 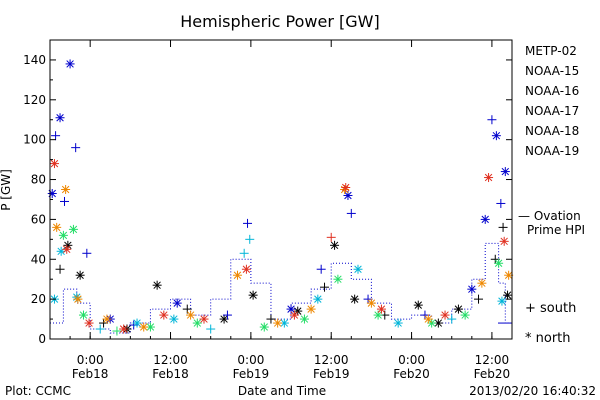 What do you see at coordinates (38, 391) in the screenshot?
I see `plot-credit: Plot: CCMC` at bounding box center [38, 391].